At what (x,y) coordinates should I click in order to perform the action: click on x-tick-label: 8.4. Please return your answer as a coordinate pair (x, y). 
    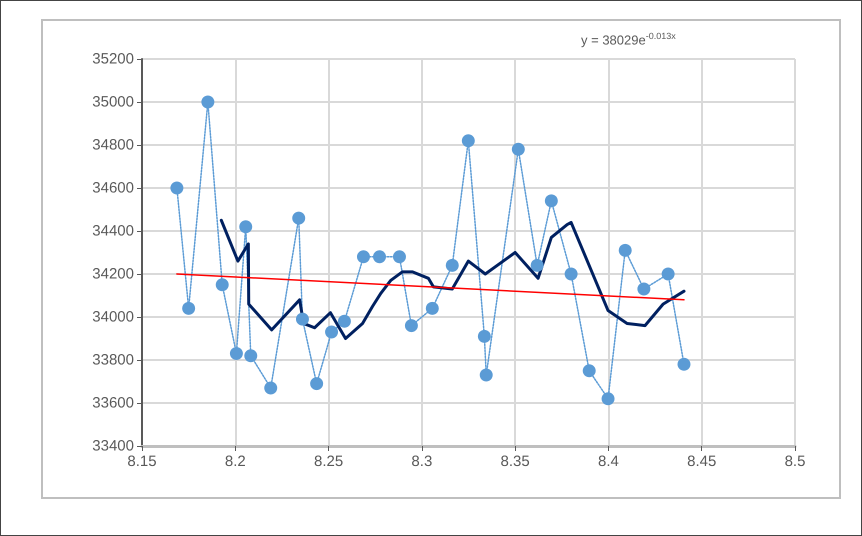
    Looking at the image, I should click on (608, 461).